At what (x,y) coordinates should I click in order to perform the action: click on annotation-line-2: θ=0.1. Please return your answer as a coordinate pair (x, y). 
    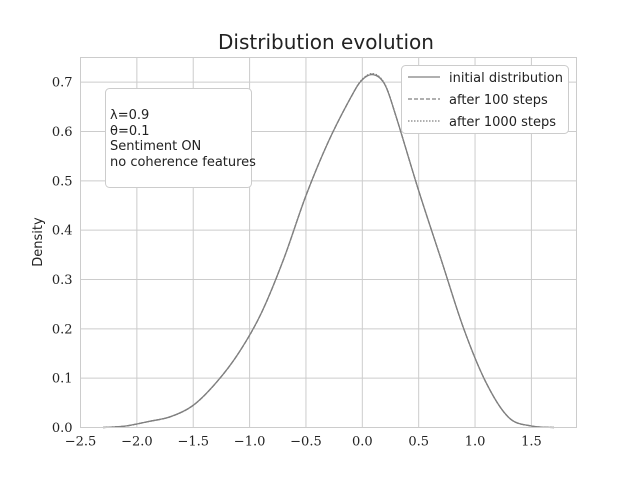
    Looking at the image, I should click on (130, 131).